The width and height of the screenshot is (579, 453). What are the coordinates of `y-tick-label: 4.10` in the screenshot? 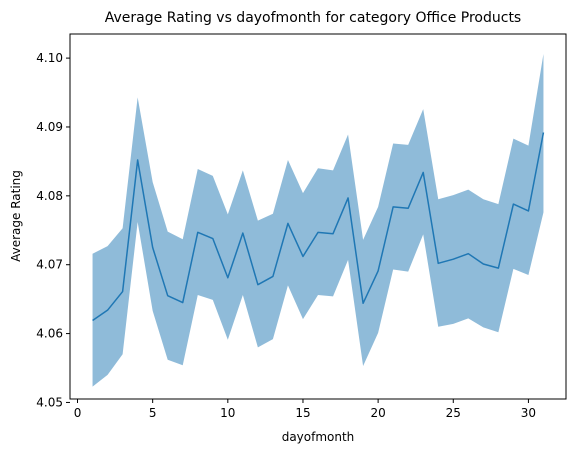 It's located at (49, 58).